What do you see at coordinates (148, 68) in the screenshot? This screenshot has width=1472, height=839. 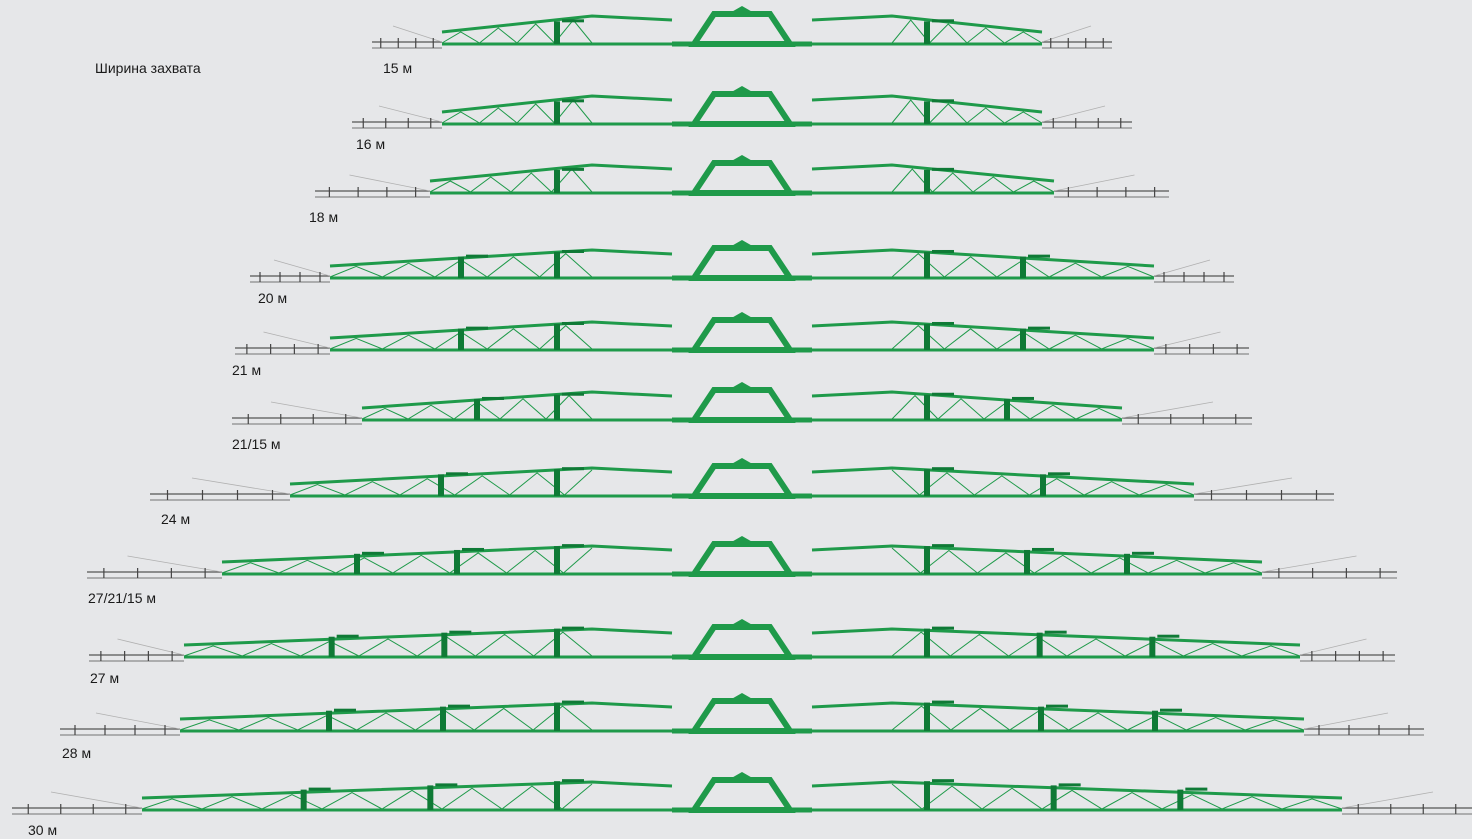 I see `working-width-caption: Ширина захвата` at bounding box center [148, 68].